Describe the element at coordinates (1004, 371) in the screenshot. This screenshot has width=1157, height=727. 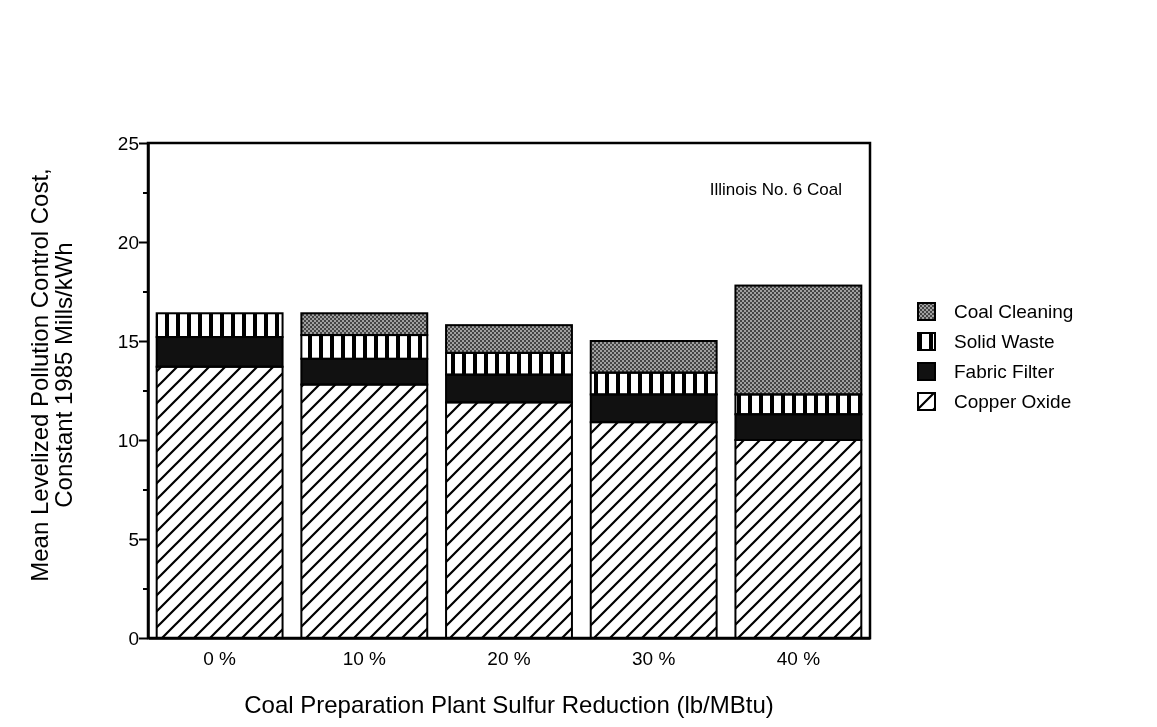
I see `legend-label: Fabric Filter` at that location.